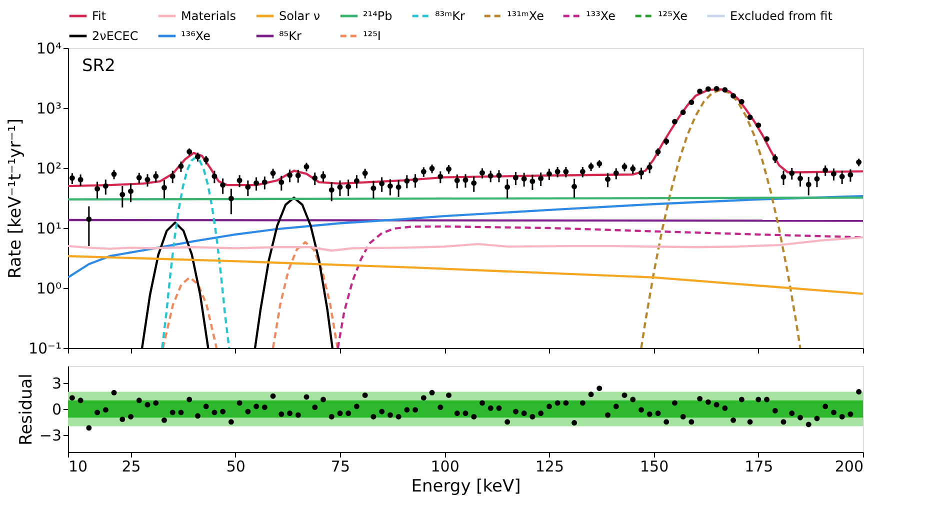 This screenshot has width=928, height=529. Describe the element at coordinates (49, 289) in the screenshot. I see `y-tick-label: 10⁰` at that location.